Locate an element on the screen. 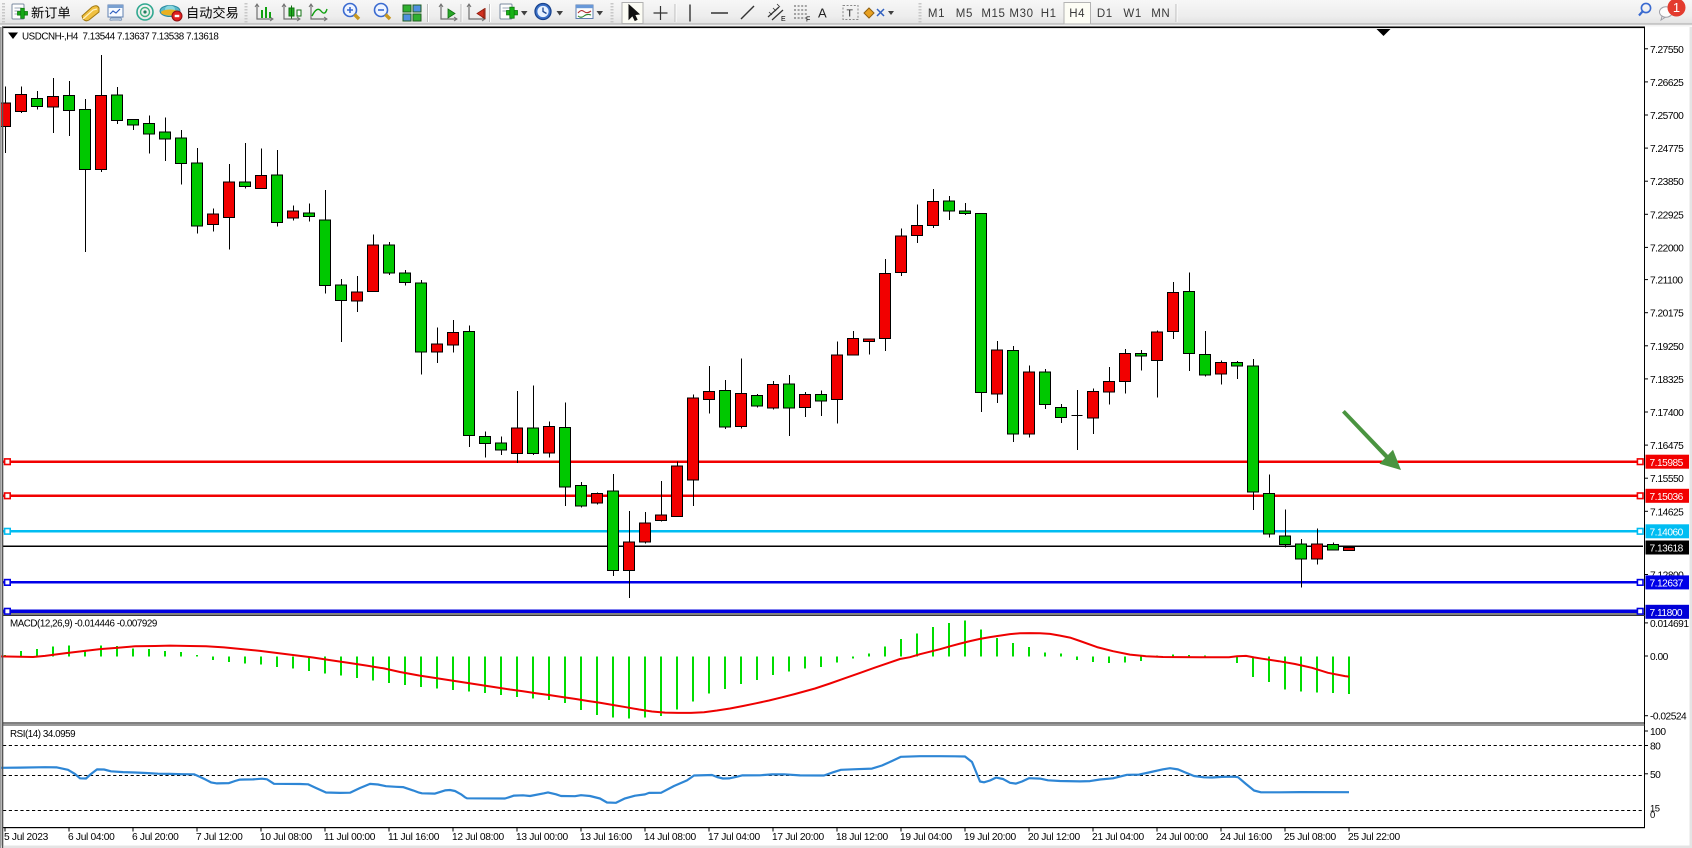 The image size is (1692, 848). svg-text: M30 is located at coordinates (1021, 14).